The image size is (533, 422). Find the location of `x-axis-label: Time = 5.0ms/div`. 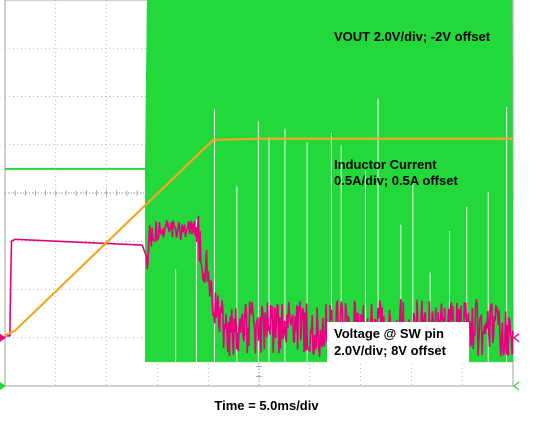

x-axis-label: Time = 5.0ms/div is located at coordinates (266, 405).